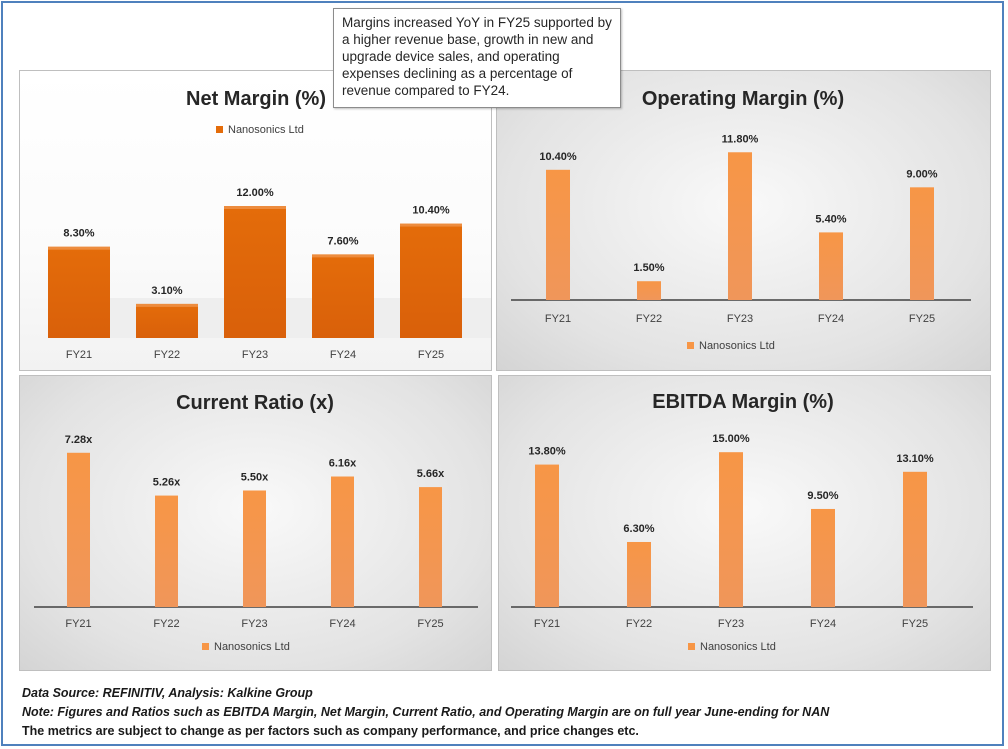 The width and height of the screenshot is (1008, 749). Describe the element at coordinates (255, 355) in the screenshot. I see `net-category-label: FY23` at that location.